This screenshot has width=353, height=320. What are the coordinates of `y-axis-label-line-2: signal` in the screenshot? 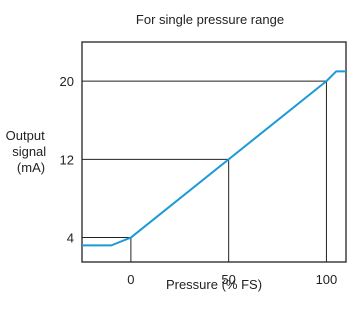 It's located at (29, 151).